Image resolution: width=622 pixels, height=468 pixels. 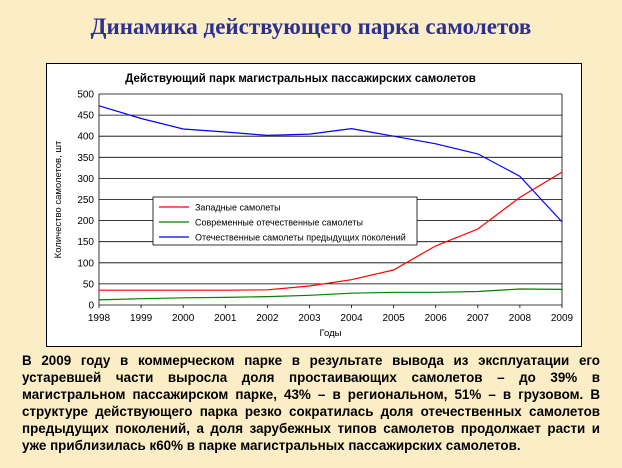 I want to click on y-tick-label: 450, so click(x=85, y=116).